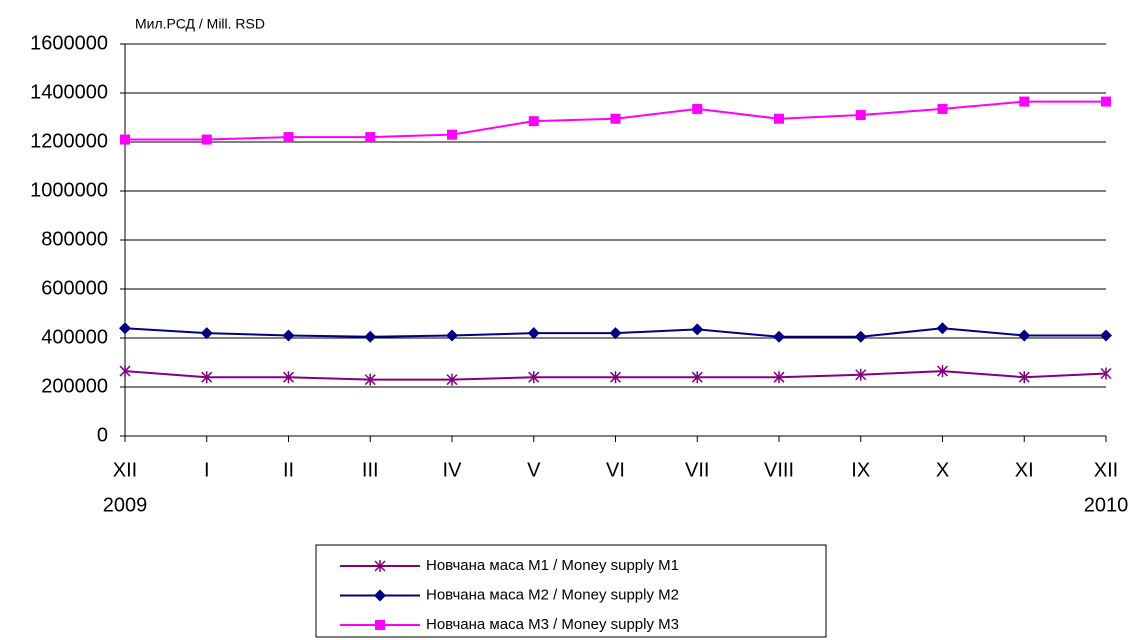  What do you see at coordinates (74, 386) in the screenshot?
I see `y-tick-label: 200000` at bounding box center [74, 386].